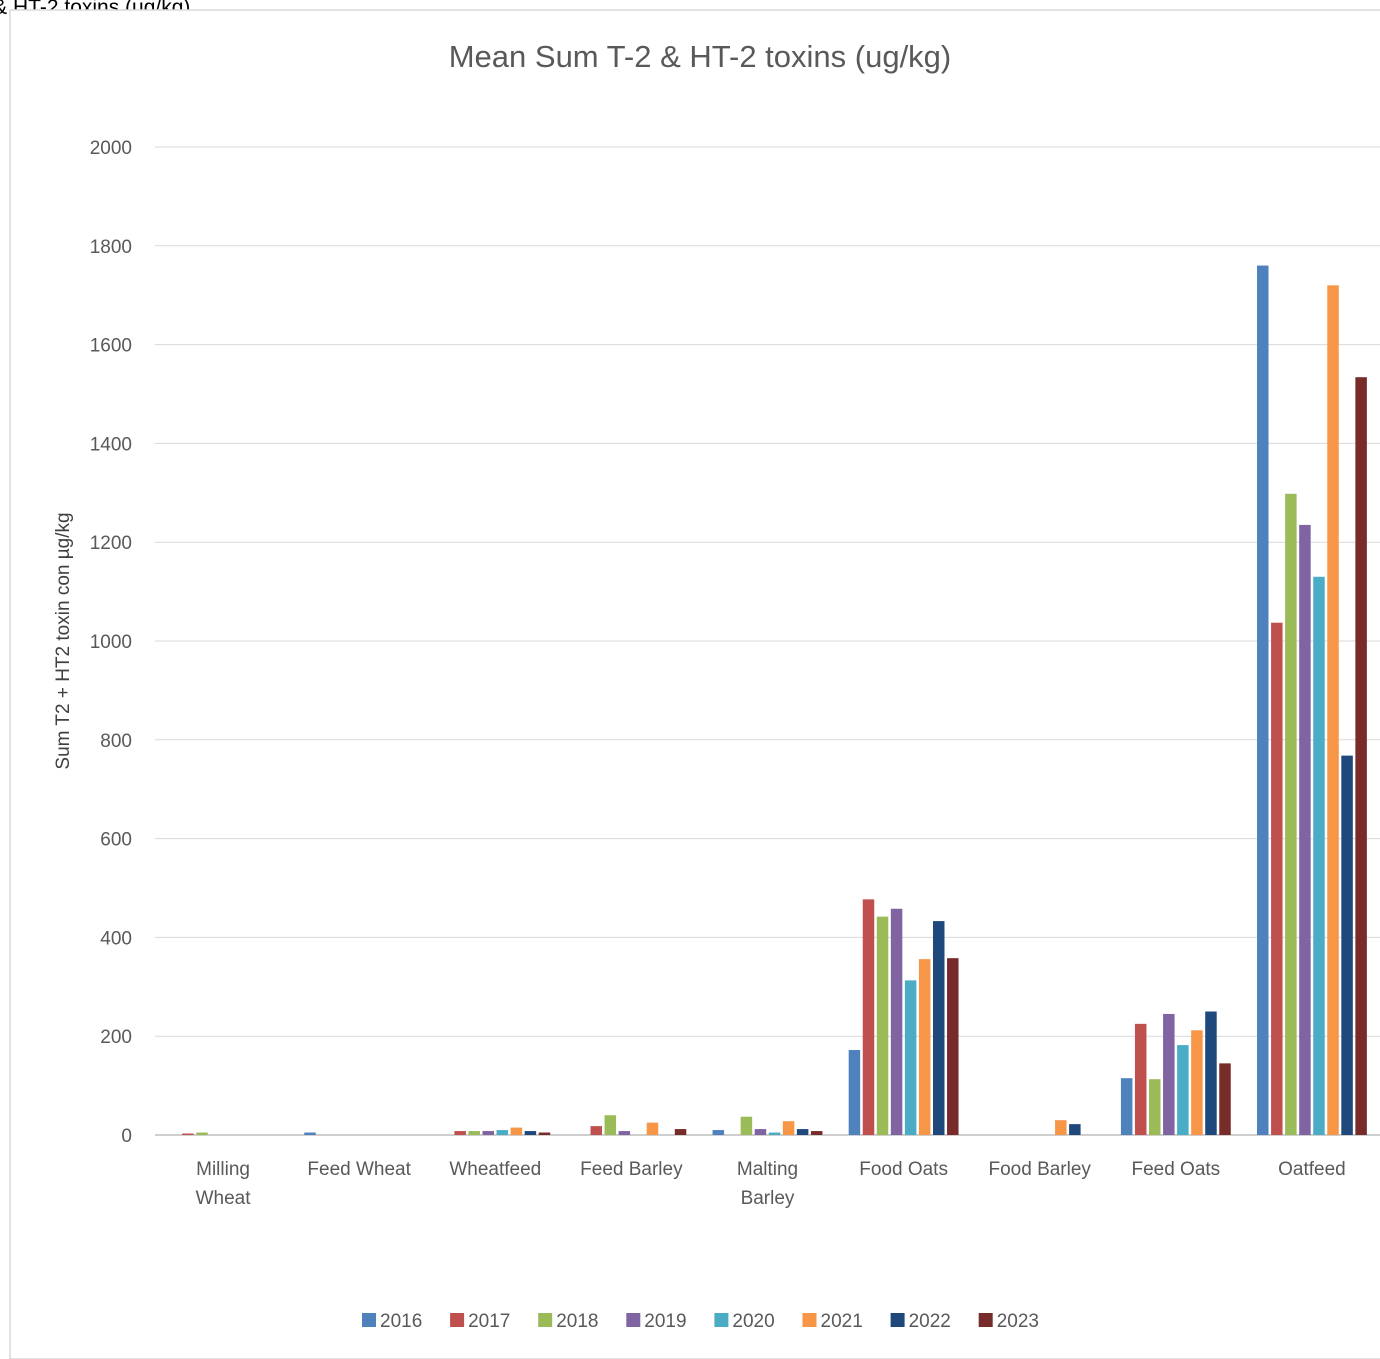 Image resolution: width=1380 pixels, height=1359 pixels. I want to click on legend-item-2023: 2023, so click(1008, 1321).